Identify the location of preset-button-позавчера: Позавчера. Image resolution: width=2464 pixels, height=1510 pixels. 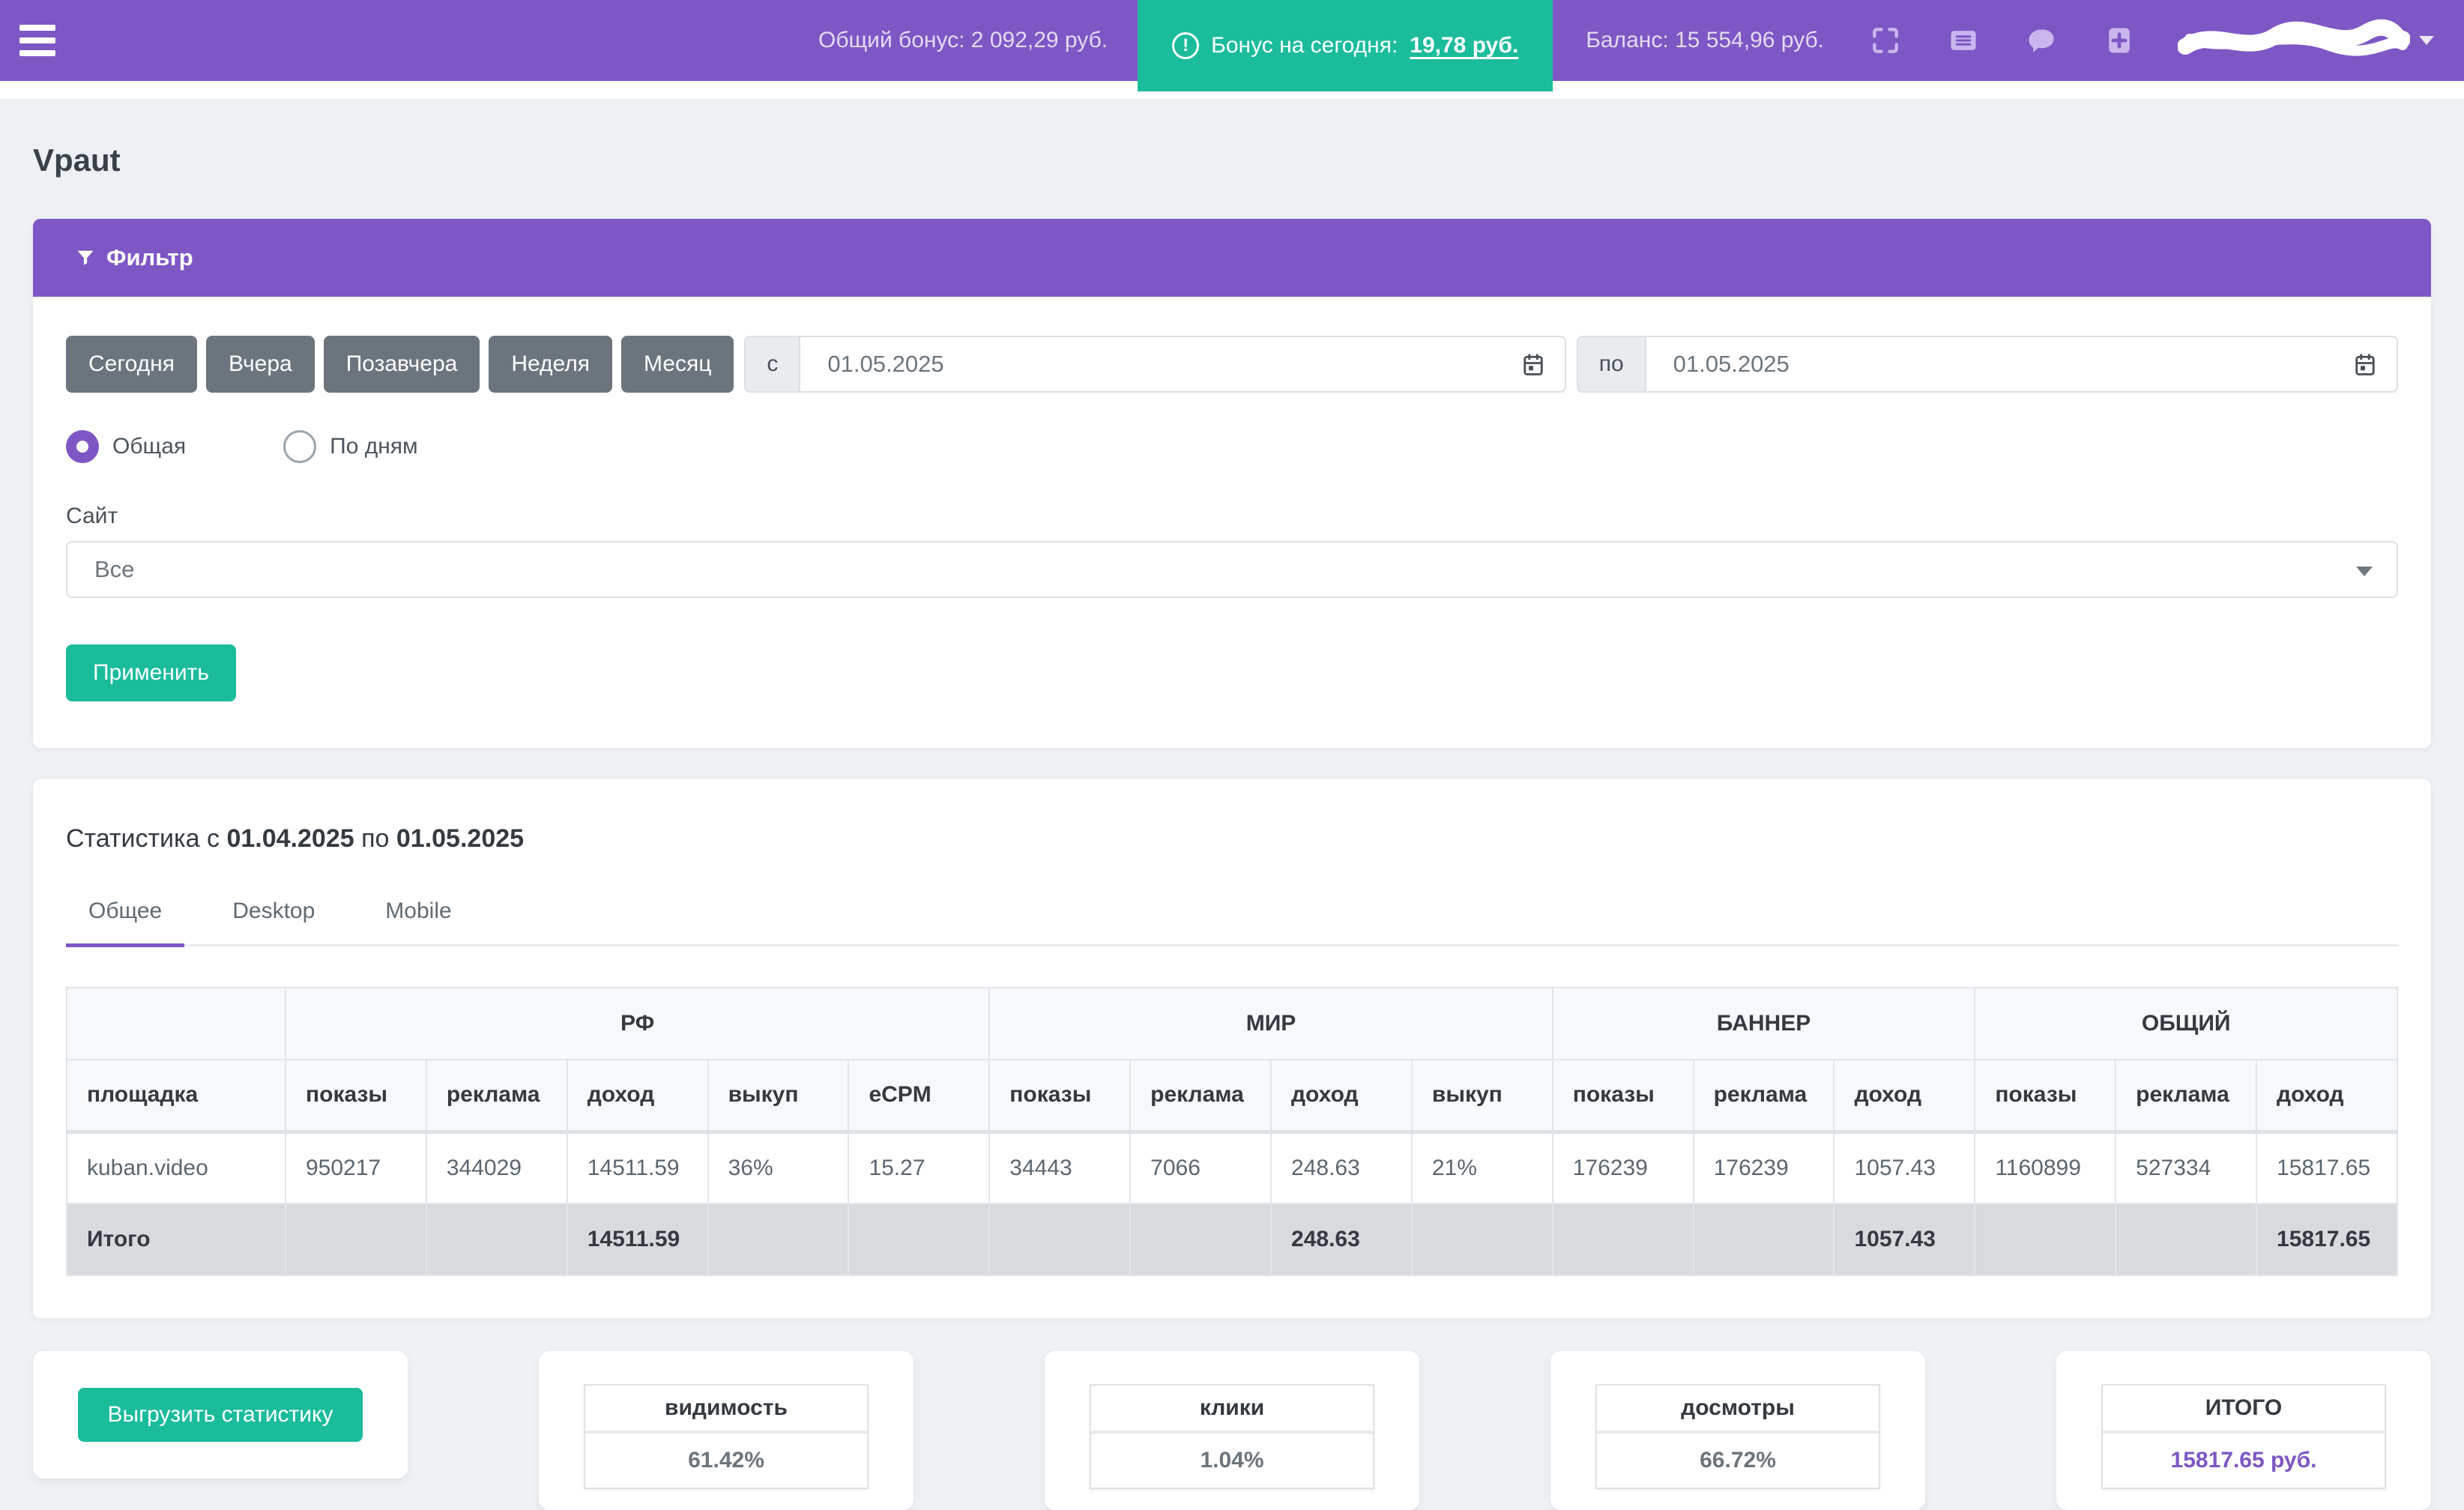
(402, 364).